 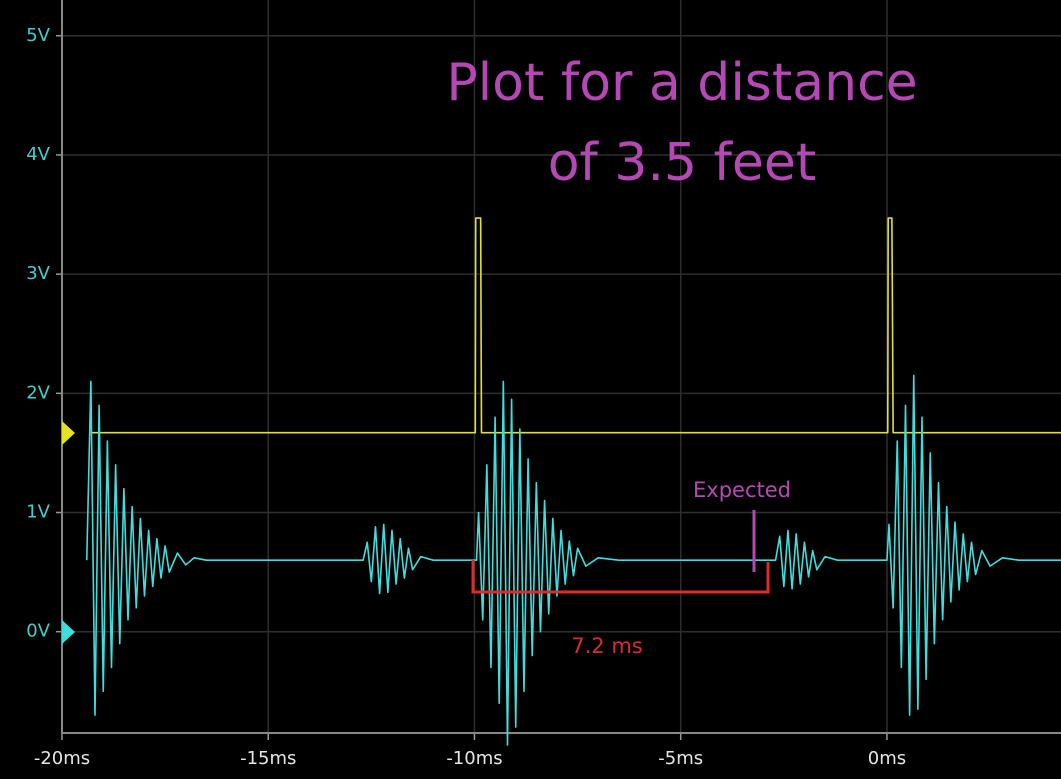 I want to click on chart-title: Plot for a distance, so click(x=681, y=83).